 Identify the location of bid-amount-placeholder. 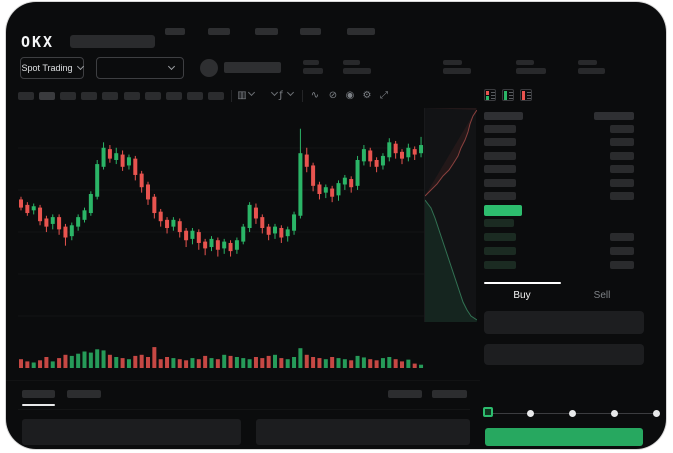
(622, 237).